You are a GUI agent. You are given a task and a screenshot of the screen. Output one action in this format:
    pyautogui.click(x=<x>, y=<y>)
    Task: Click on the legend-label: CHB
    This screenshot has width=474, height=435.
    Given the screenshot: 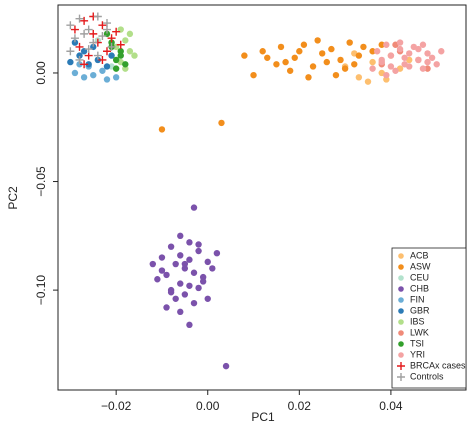 What is the action you would take?
    pyautogui.click(x=419, y=288)
    